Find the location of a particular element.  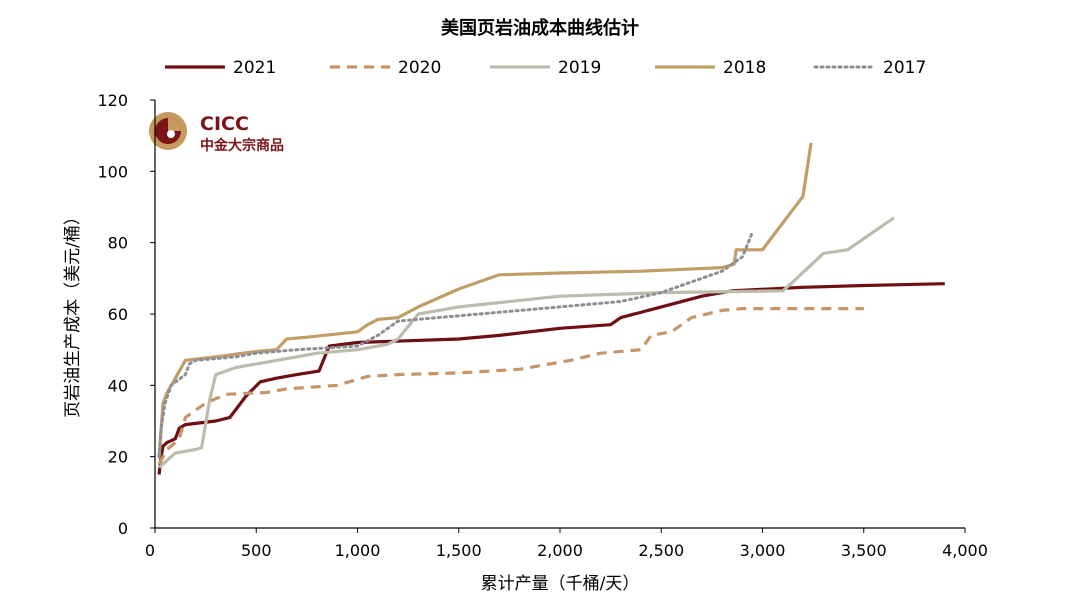

cicc-logo: CICC 中金大宗商品 is located at coordinates (216, 133).